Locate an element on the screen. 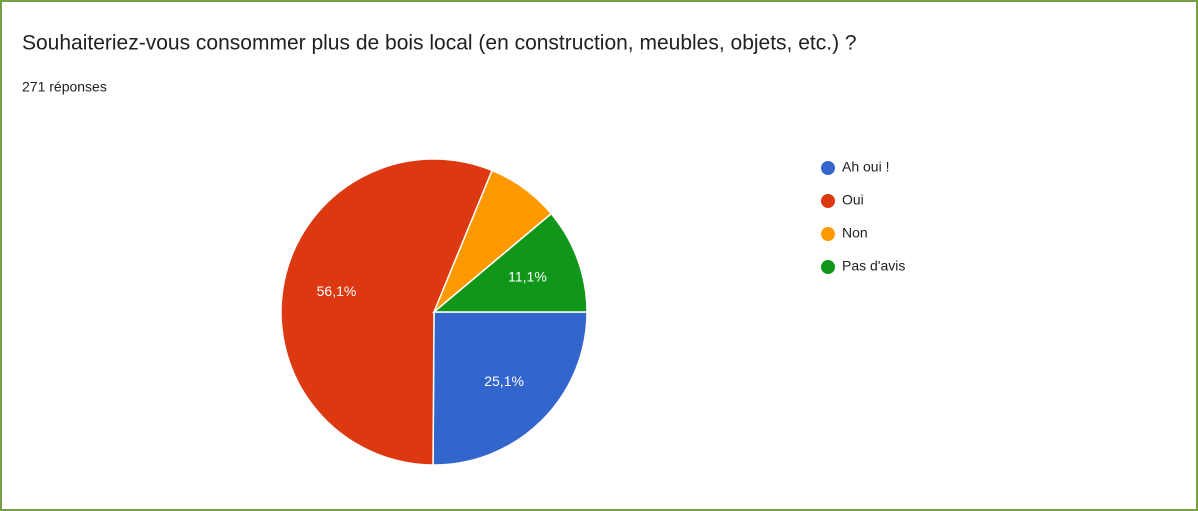  slice-label: 25,1% is located at coordinates (504, 381).